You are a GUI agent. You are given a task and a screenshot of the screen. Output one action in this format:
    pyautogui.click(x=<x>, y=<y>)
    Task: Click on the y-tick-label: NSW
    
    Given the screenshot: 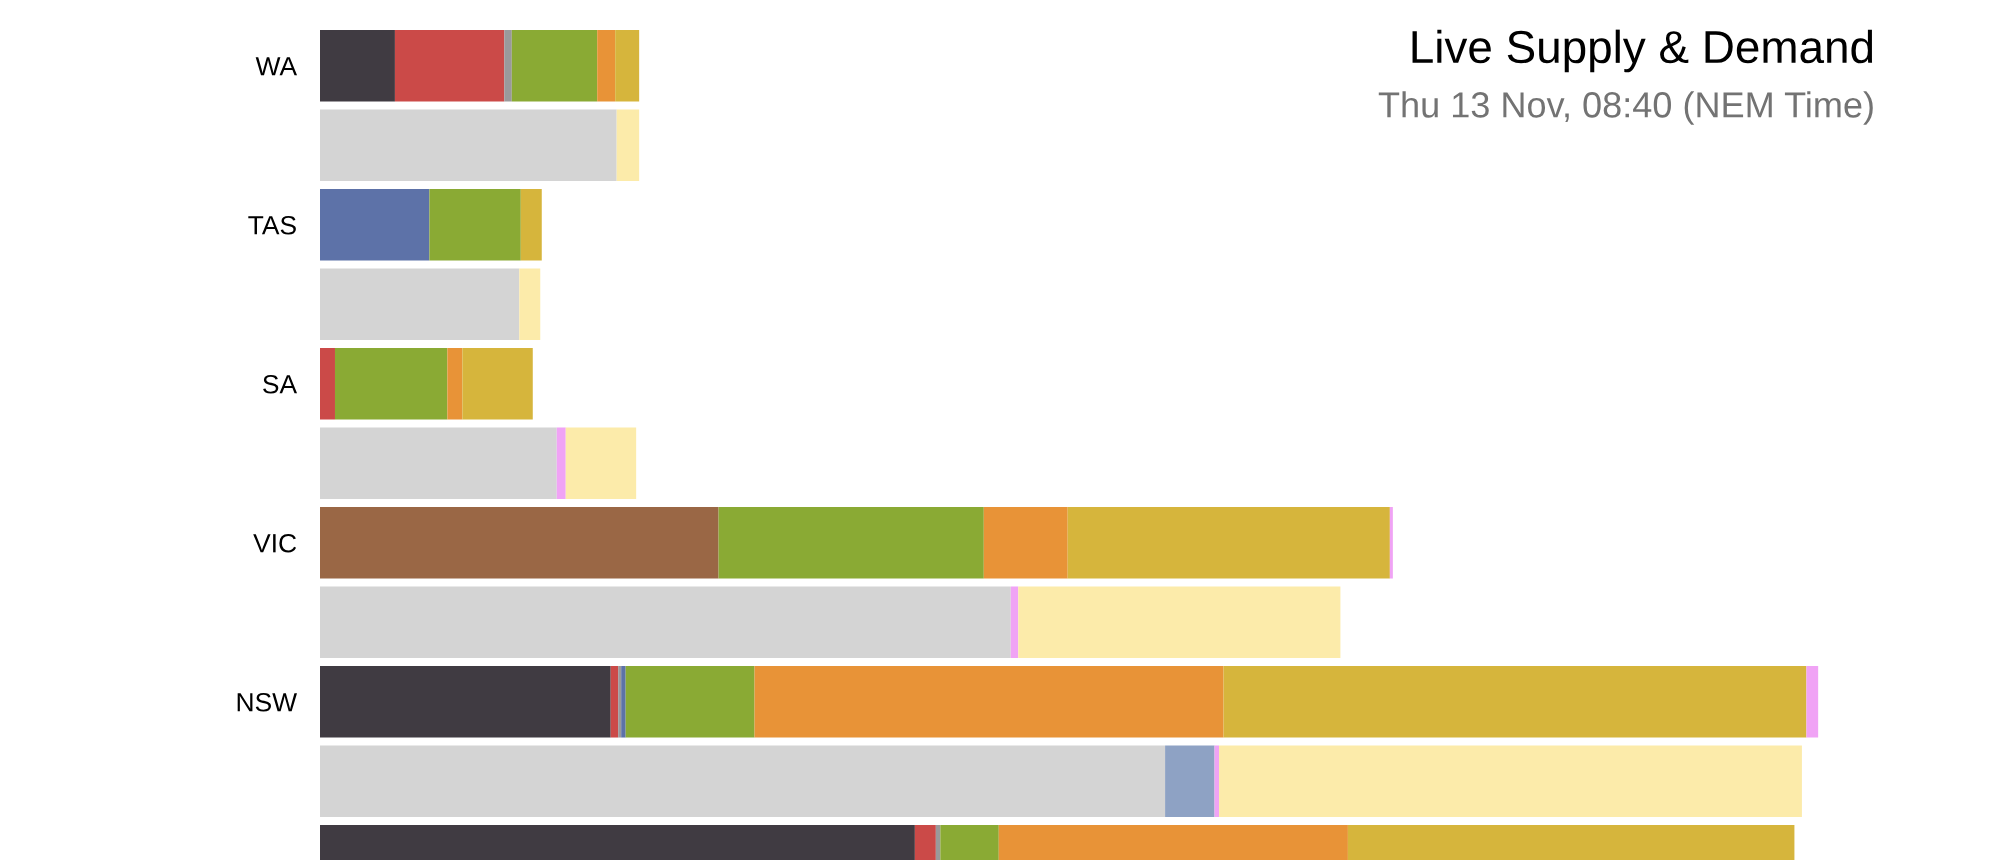 What is the action you would take?
    pyautogui.click(x=267, y=702)
    